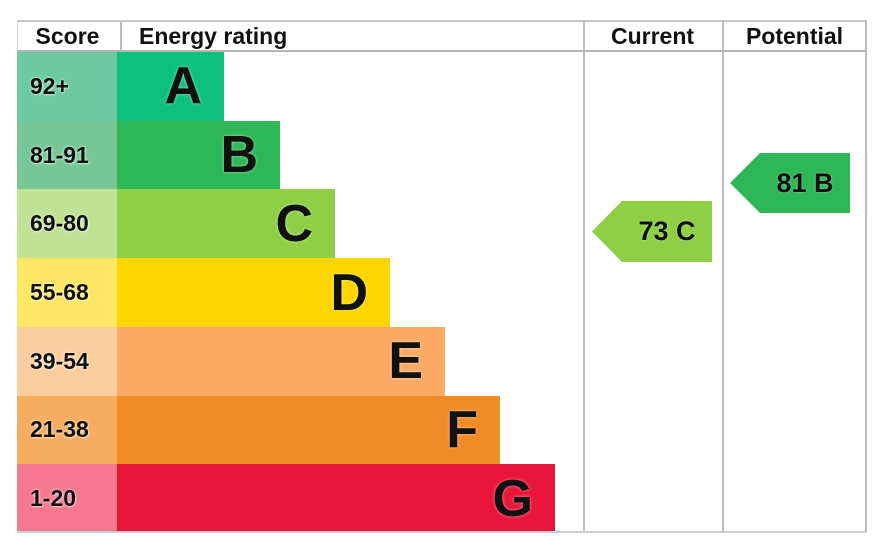  I want to click on current-column-right-border, so click(723, 276).